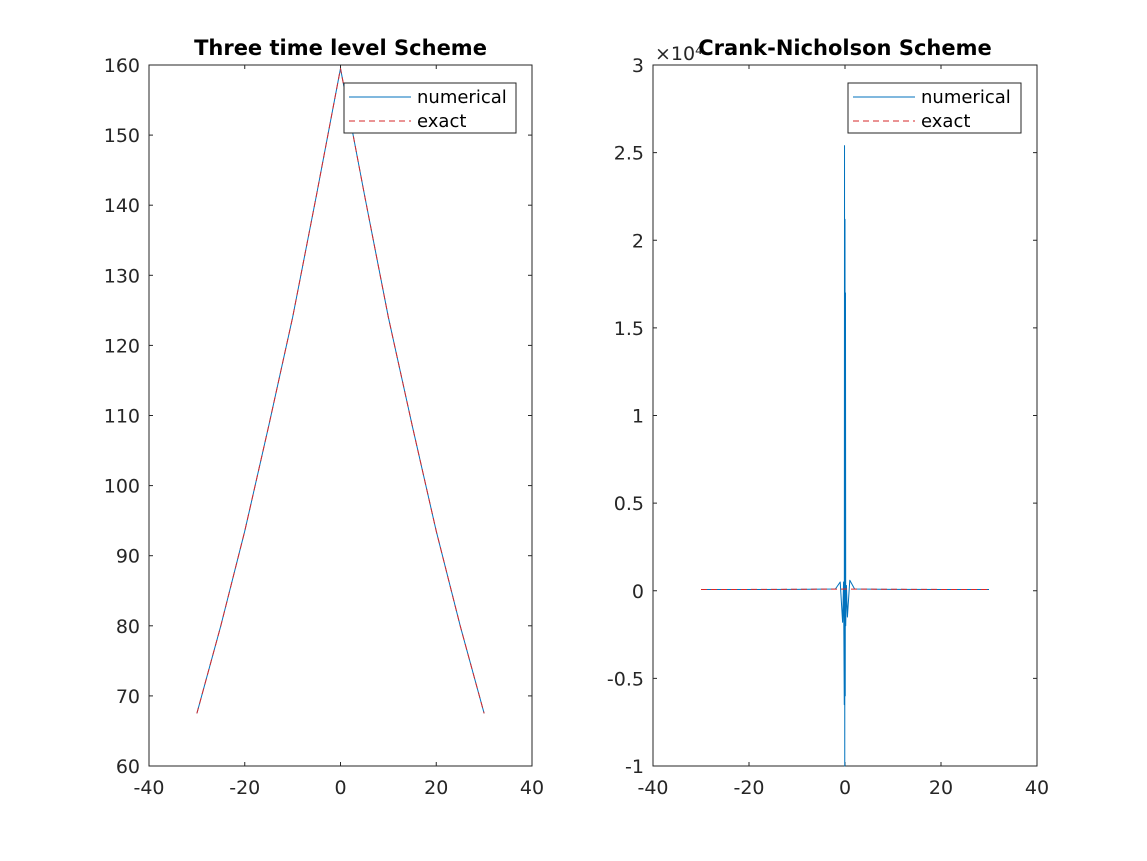 The image size is (1147, 861). Describe the element at coordinates (128, 627) in the screenshot. I see `y-tick-label: 80` at that location.